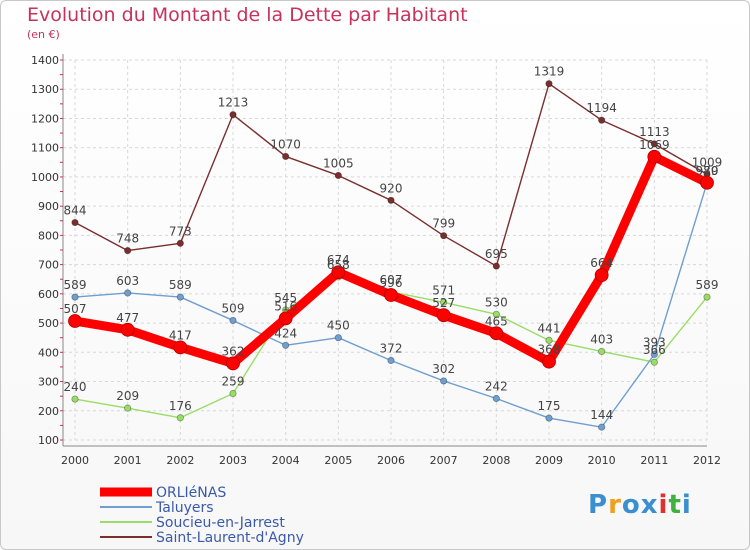 The image size is (750, 550). Describe the element at coordinates (127, 239) in the screenshot. I see `data-label: 748` at that location.